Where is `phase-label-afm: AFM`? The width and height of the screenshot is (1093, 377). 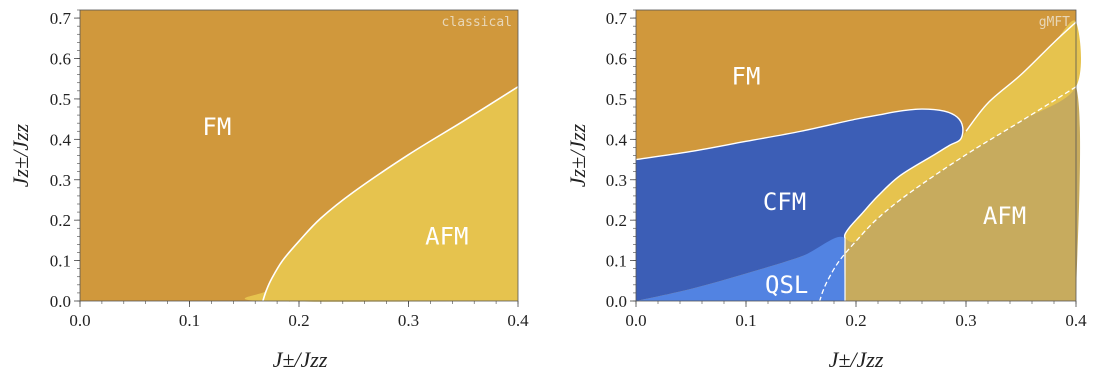
phase-label-afm: AFM is located at coordinates (446, 236).